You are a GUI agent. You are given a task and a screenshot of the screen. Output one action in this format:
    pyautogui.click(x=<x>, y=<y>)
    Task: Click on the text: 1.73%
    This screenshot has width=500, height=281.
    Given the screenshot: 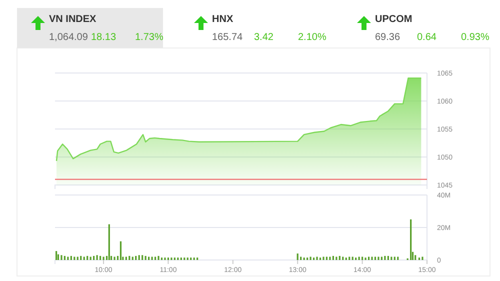 What is the action you would take?
    pyautogui.click(x=149, y=37)
    